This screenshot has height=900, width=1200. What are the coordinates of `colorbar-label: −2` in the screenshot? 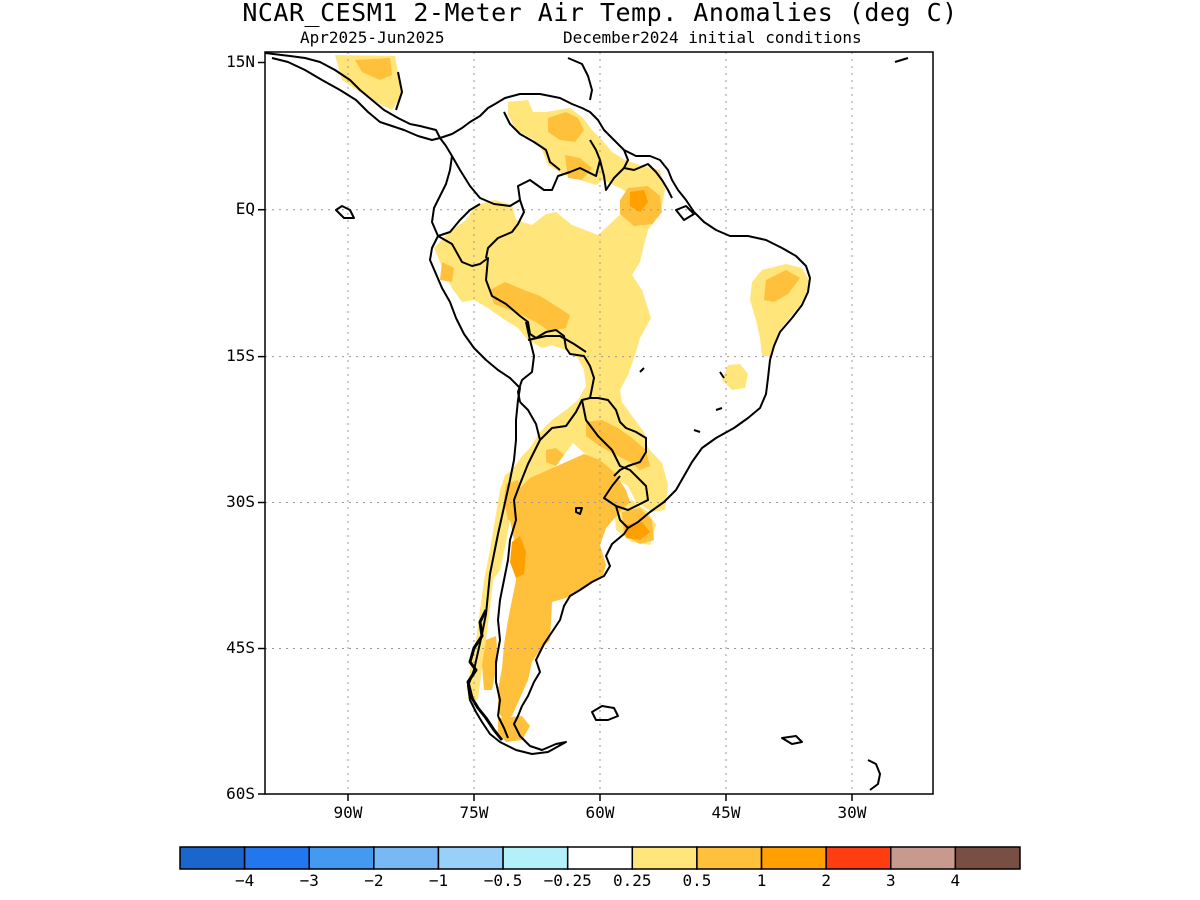 It's located at (374, 880).